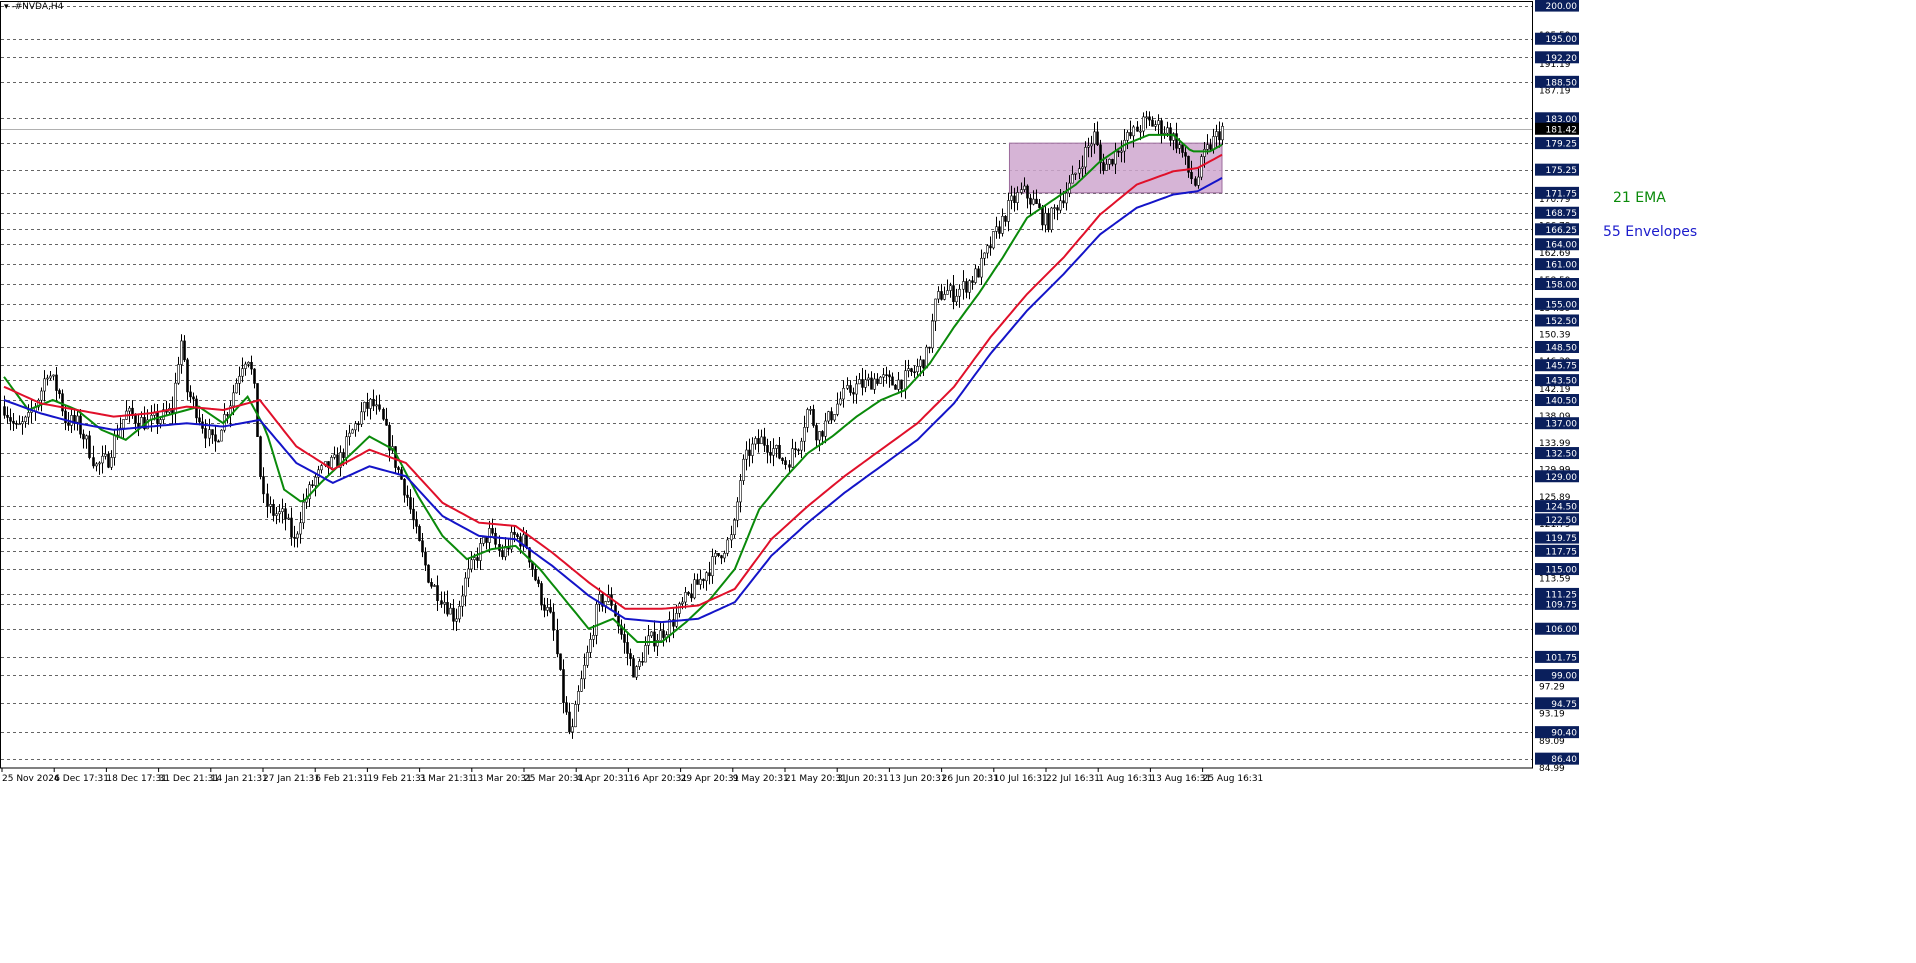  What do you see at coordinates (1562, 630) in the screenshot?
I see `level-label-text: 106.00` at bounding box center [1562, 630].